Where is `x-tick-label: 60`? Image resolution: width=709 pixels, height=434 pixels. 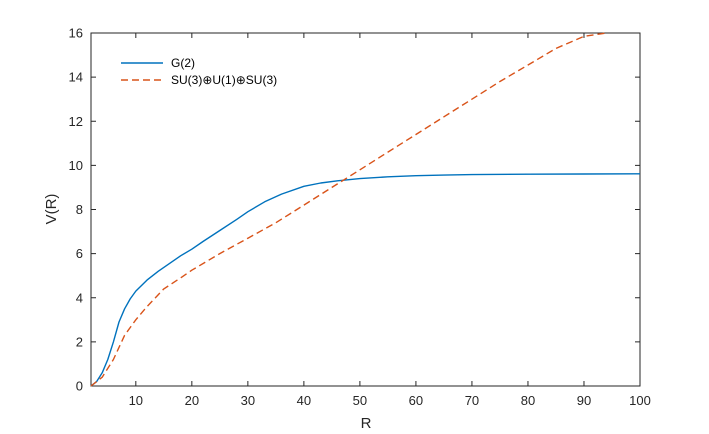 x-tick-label: 60 is located at coordinates (416, 400).